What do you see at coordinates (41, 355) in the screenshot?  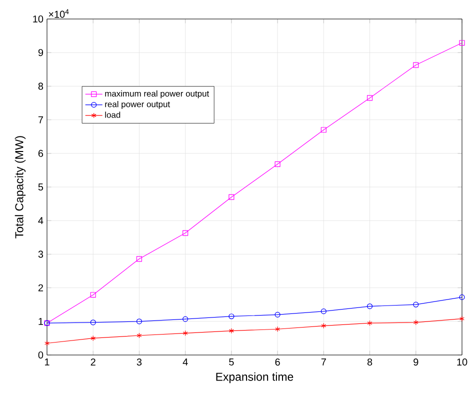 I see `y-tick-label: 0` at bounding box center [41, 355].